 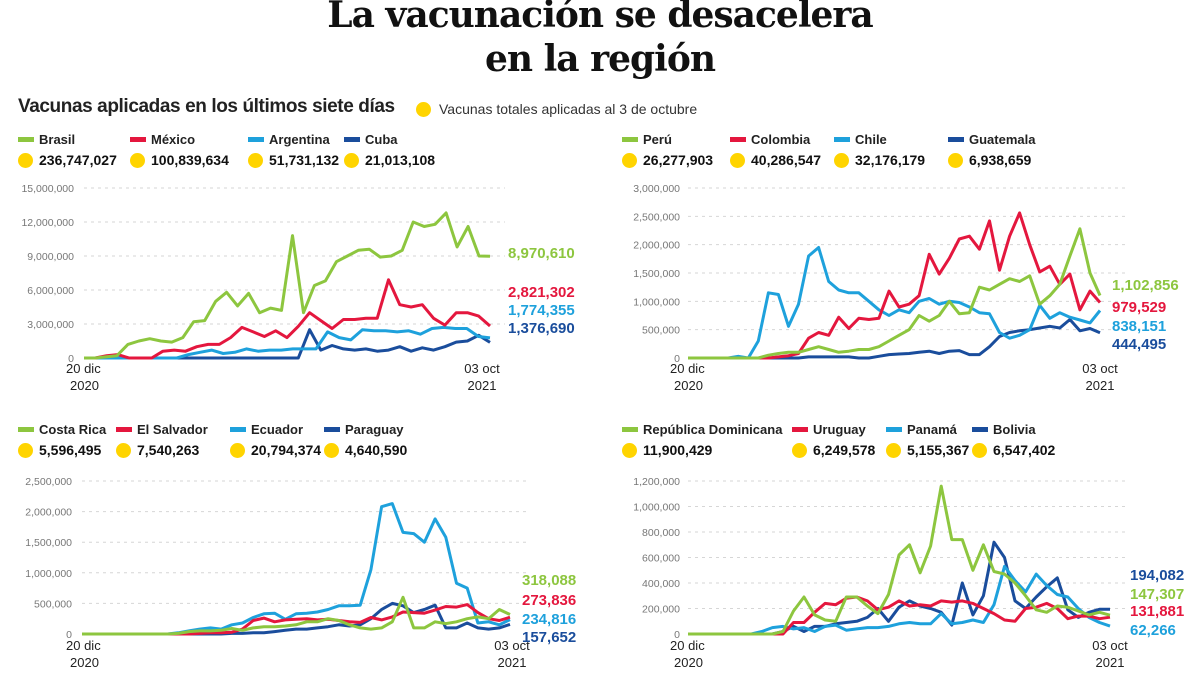 I want to click on legend-item-argentina: Argentina 51,731,132, so click(x=338, y=150).